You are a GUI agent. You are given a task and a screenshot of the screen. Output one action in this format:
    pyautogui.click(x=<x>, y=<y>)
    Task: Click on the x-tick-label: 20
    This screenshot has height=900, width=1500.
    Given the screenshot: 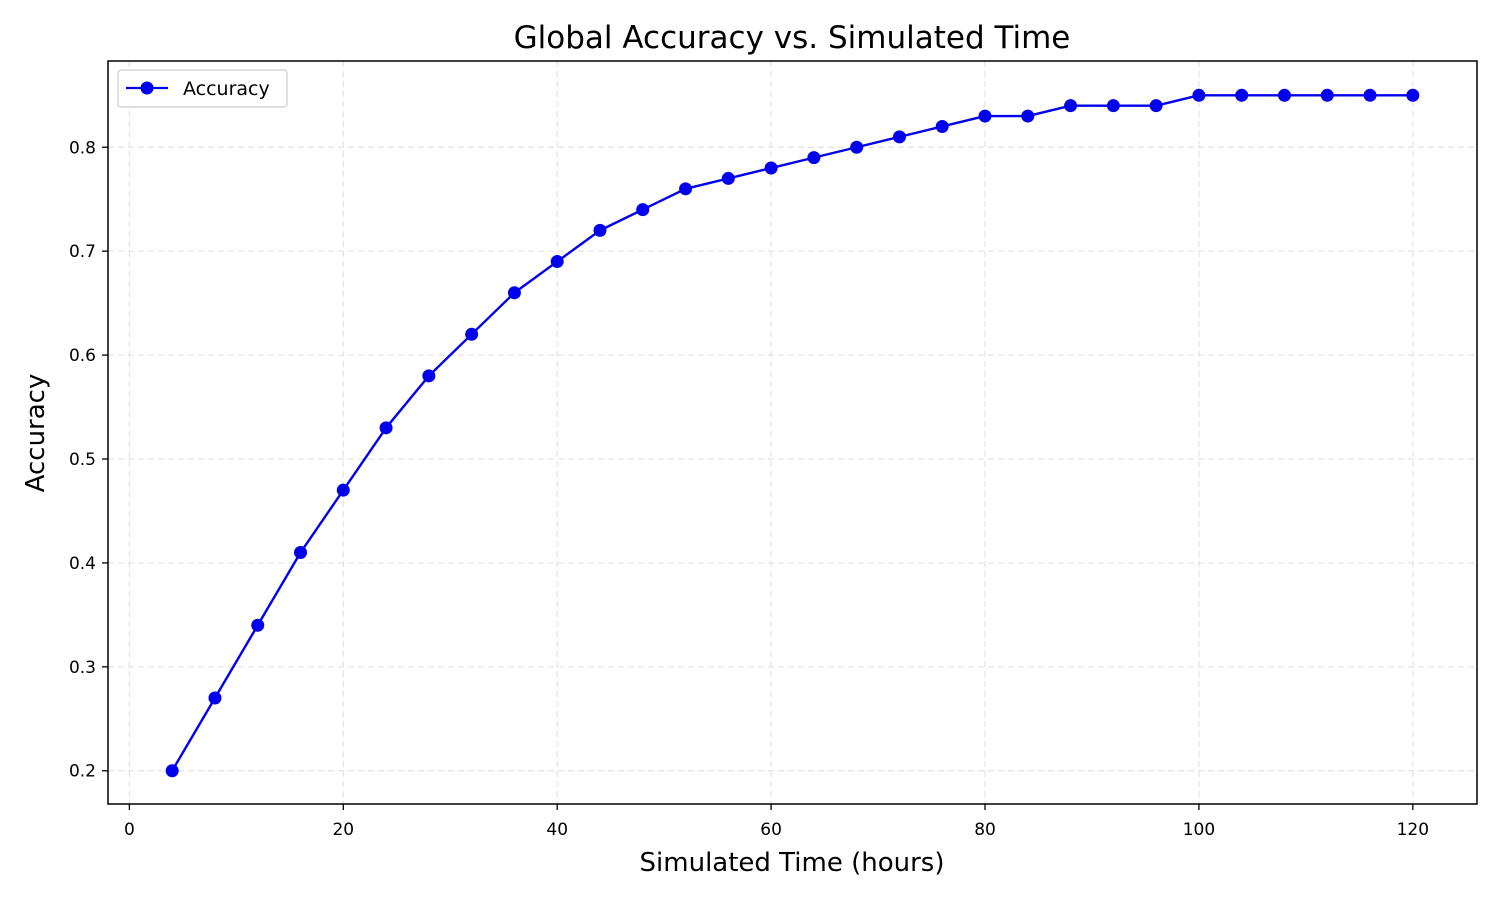 What is the action you would take?
    pyautogui.click(x=343, y=830)
    